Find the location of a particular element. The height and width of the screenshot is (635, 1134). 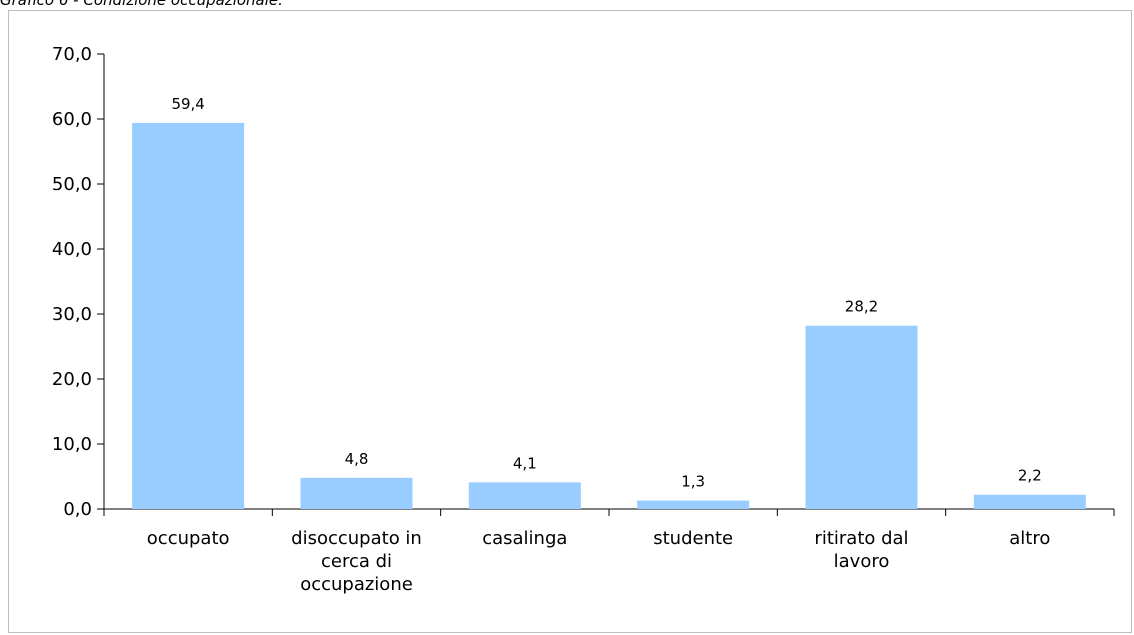

x-category-label: altro is located at coordinates (1029, 538).